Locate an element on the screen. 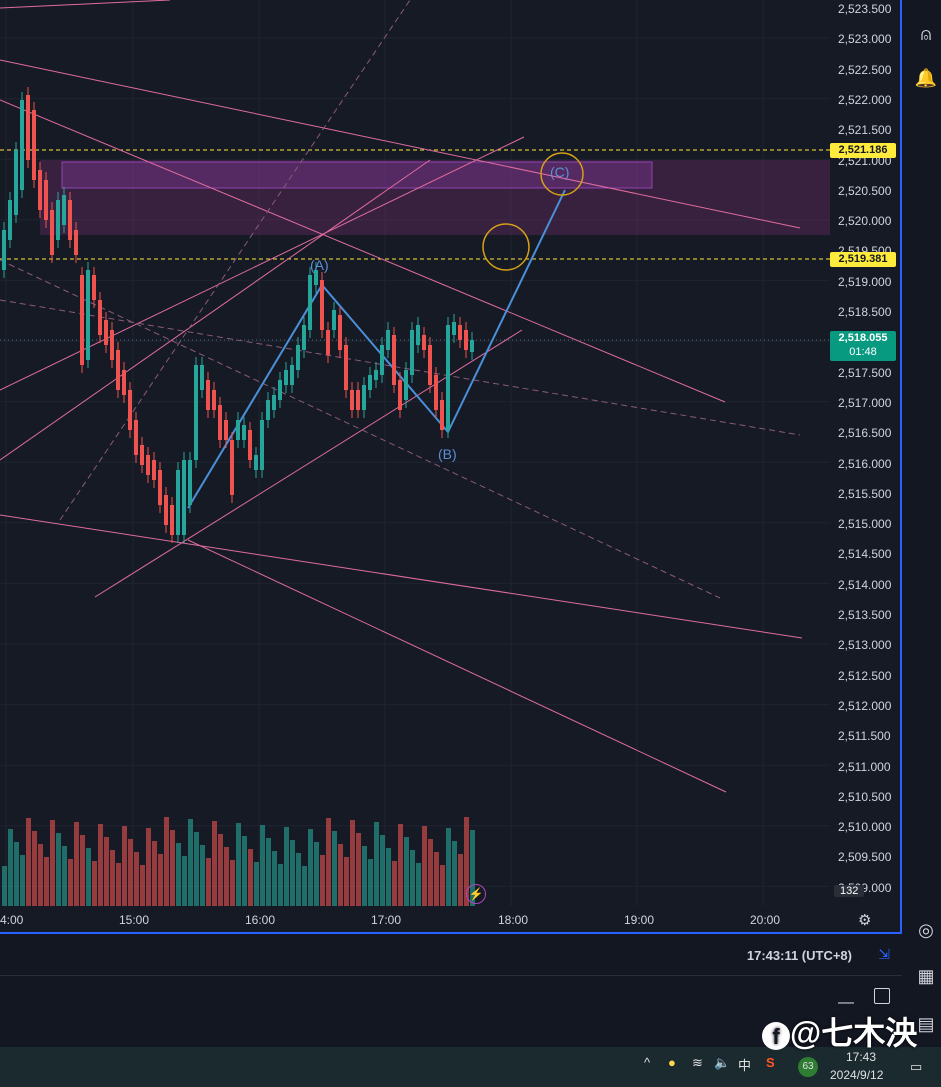 The width and height of the screenshot is (941, 1087). price-tick: 2,521.500 is located at coordinates (865, 130).